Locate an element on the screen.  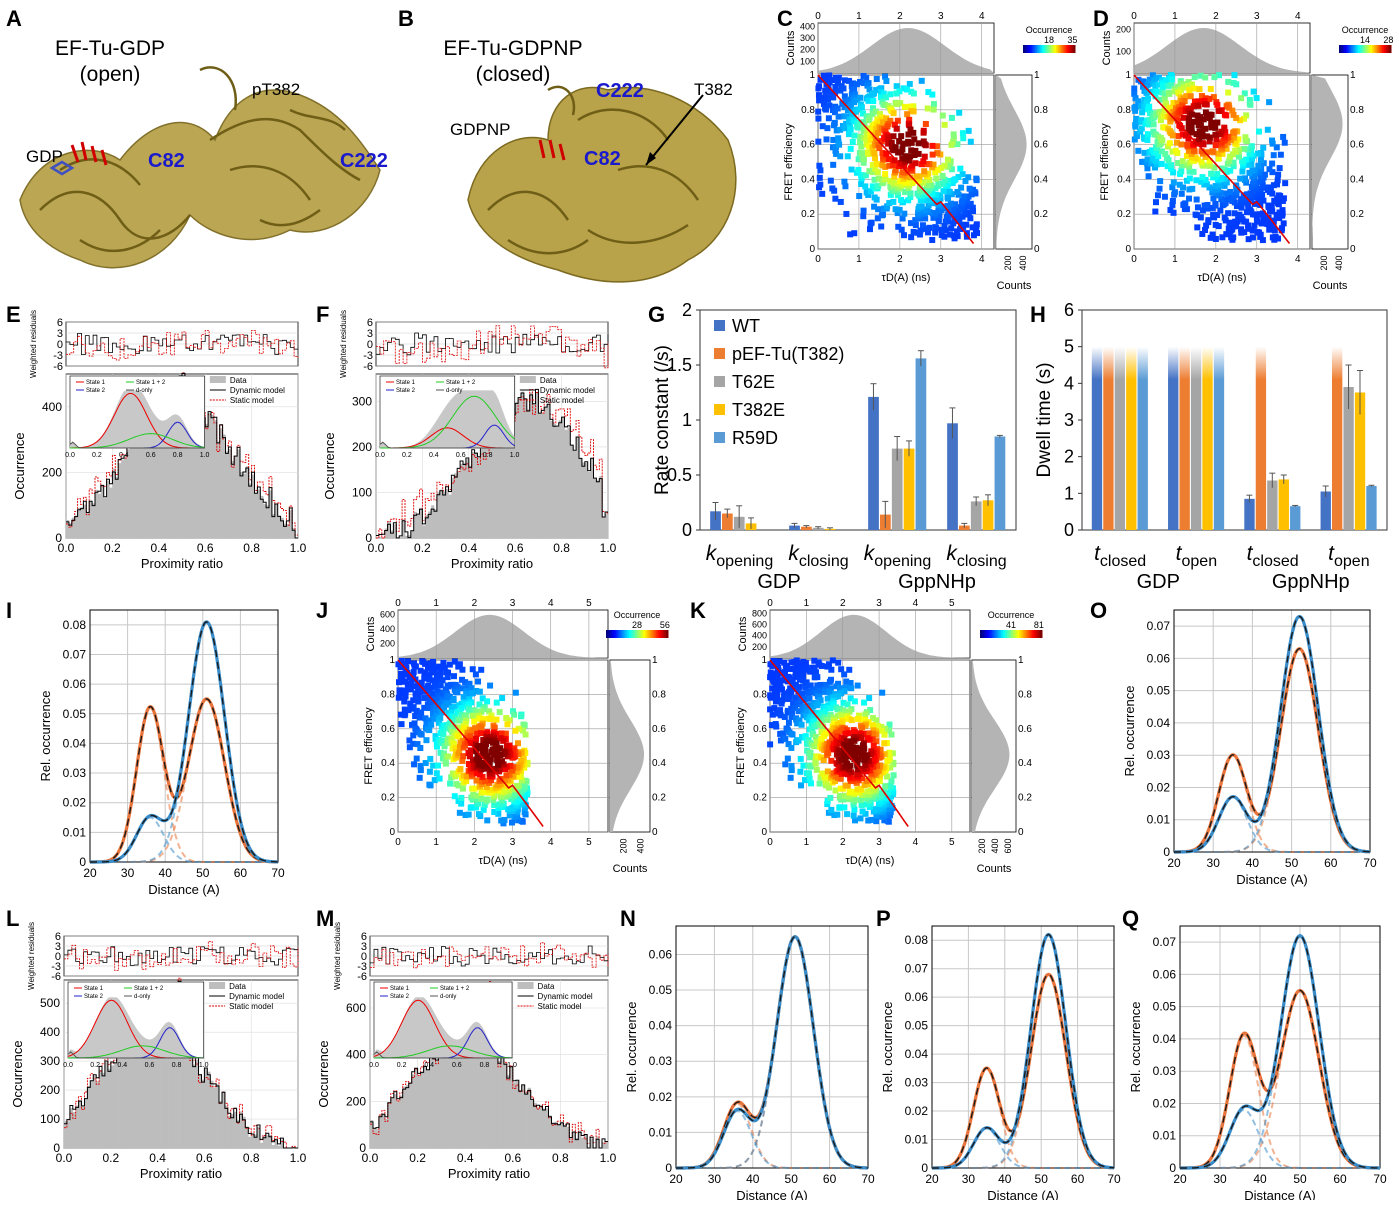
y-tick-label: 400 is located at coordinates (50, 1032).